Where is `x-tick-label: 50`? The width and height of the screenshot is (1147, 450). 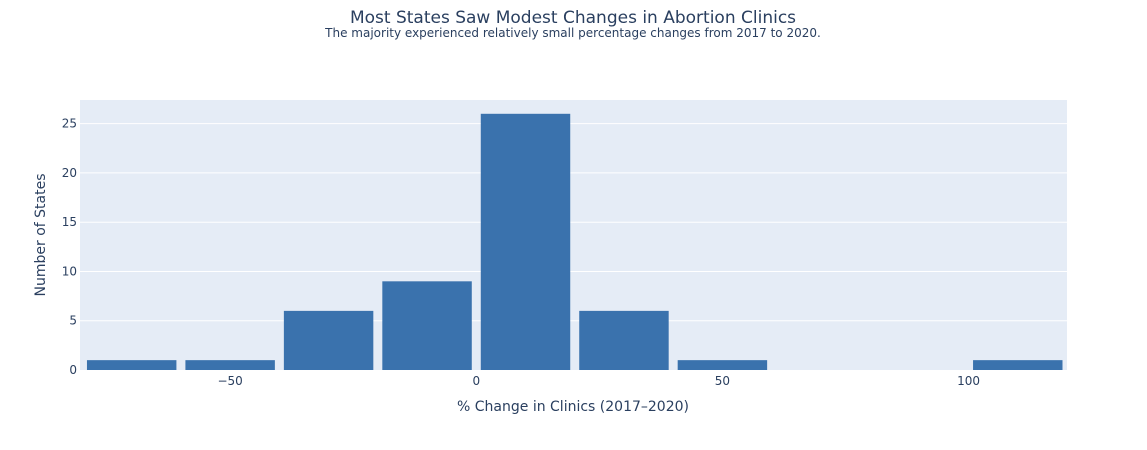
x-tick-label: 50 is located at coordinates (722, 381).